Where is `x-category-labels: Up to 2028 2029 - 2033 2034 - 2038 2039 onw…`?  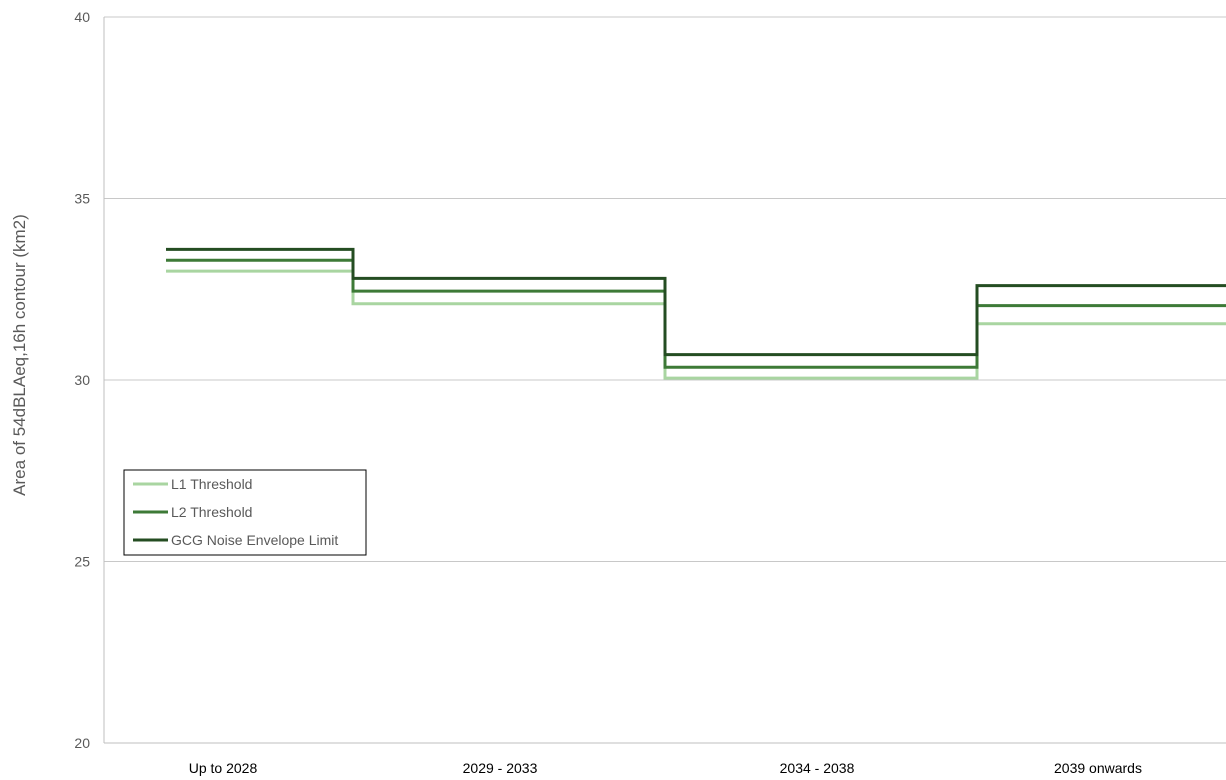 x-category-labels: Up to 2028 2029 - 2033 2034 - 2038 2039 onw… is located at coordinates (665, 768).